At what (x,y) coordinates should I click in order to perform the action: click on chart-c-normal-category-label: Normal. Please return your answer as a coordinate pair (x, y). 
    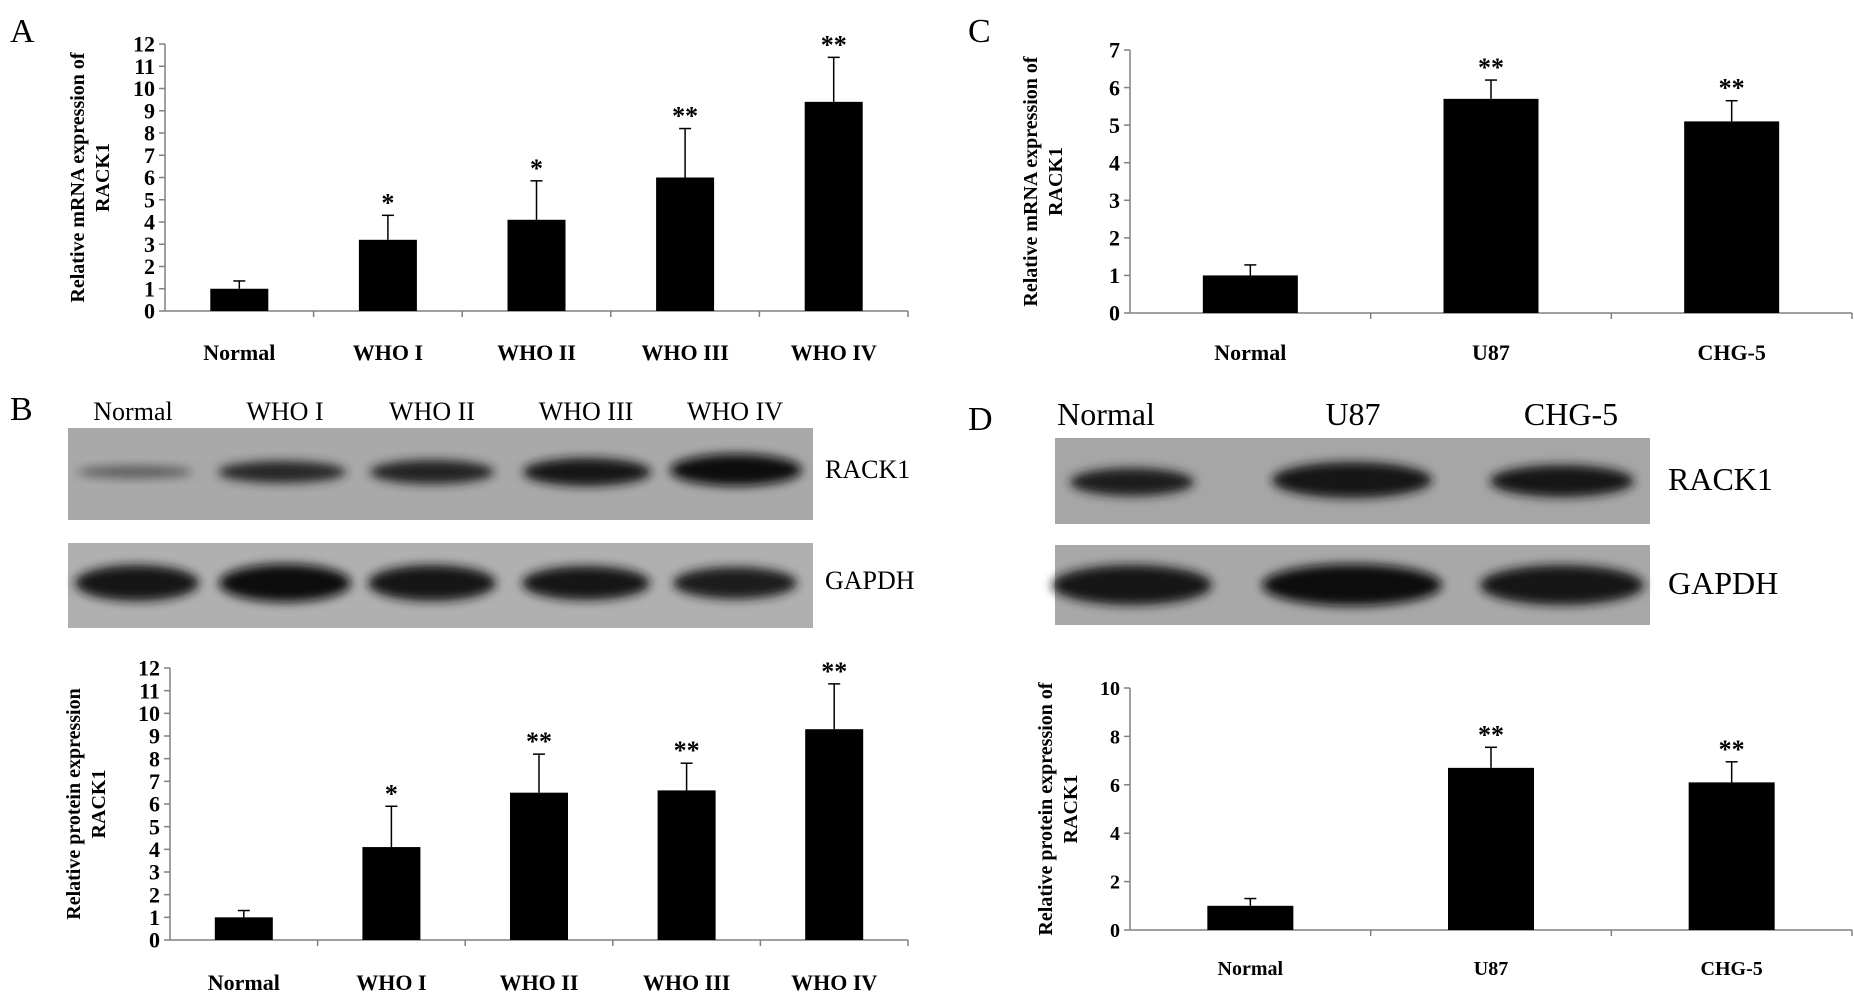
    Looking at the image, I should click on (1250, 352).